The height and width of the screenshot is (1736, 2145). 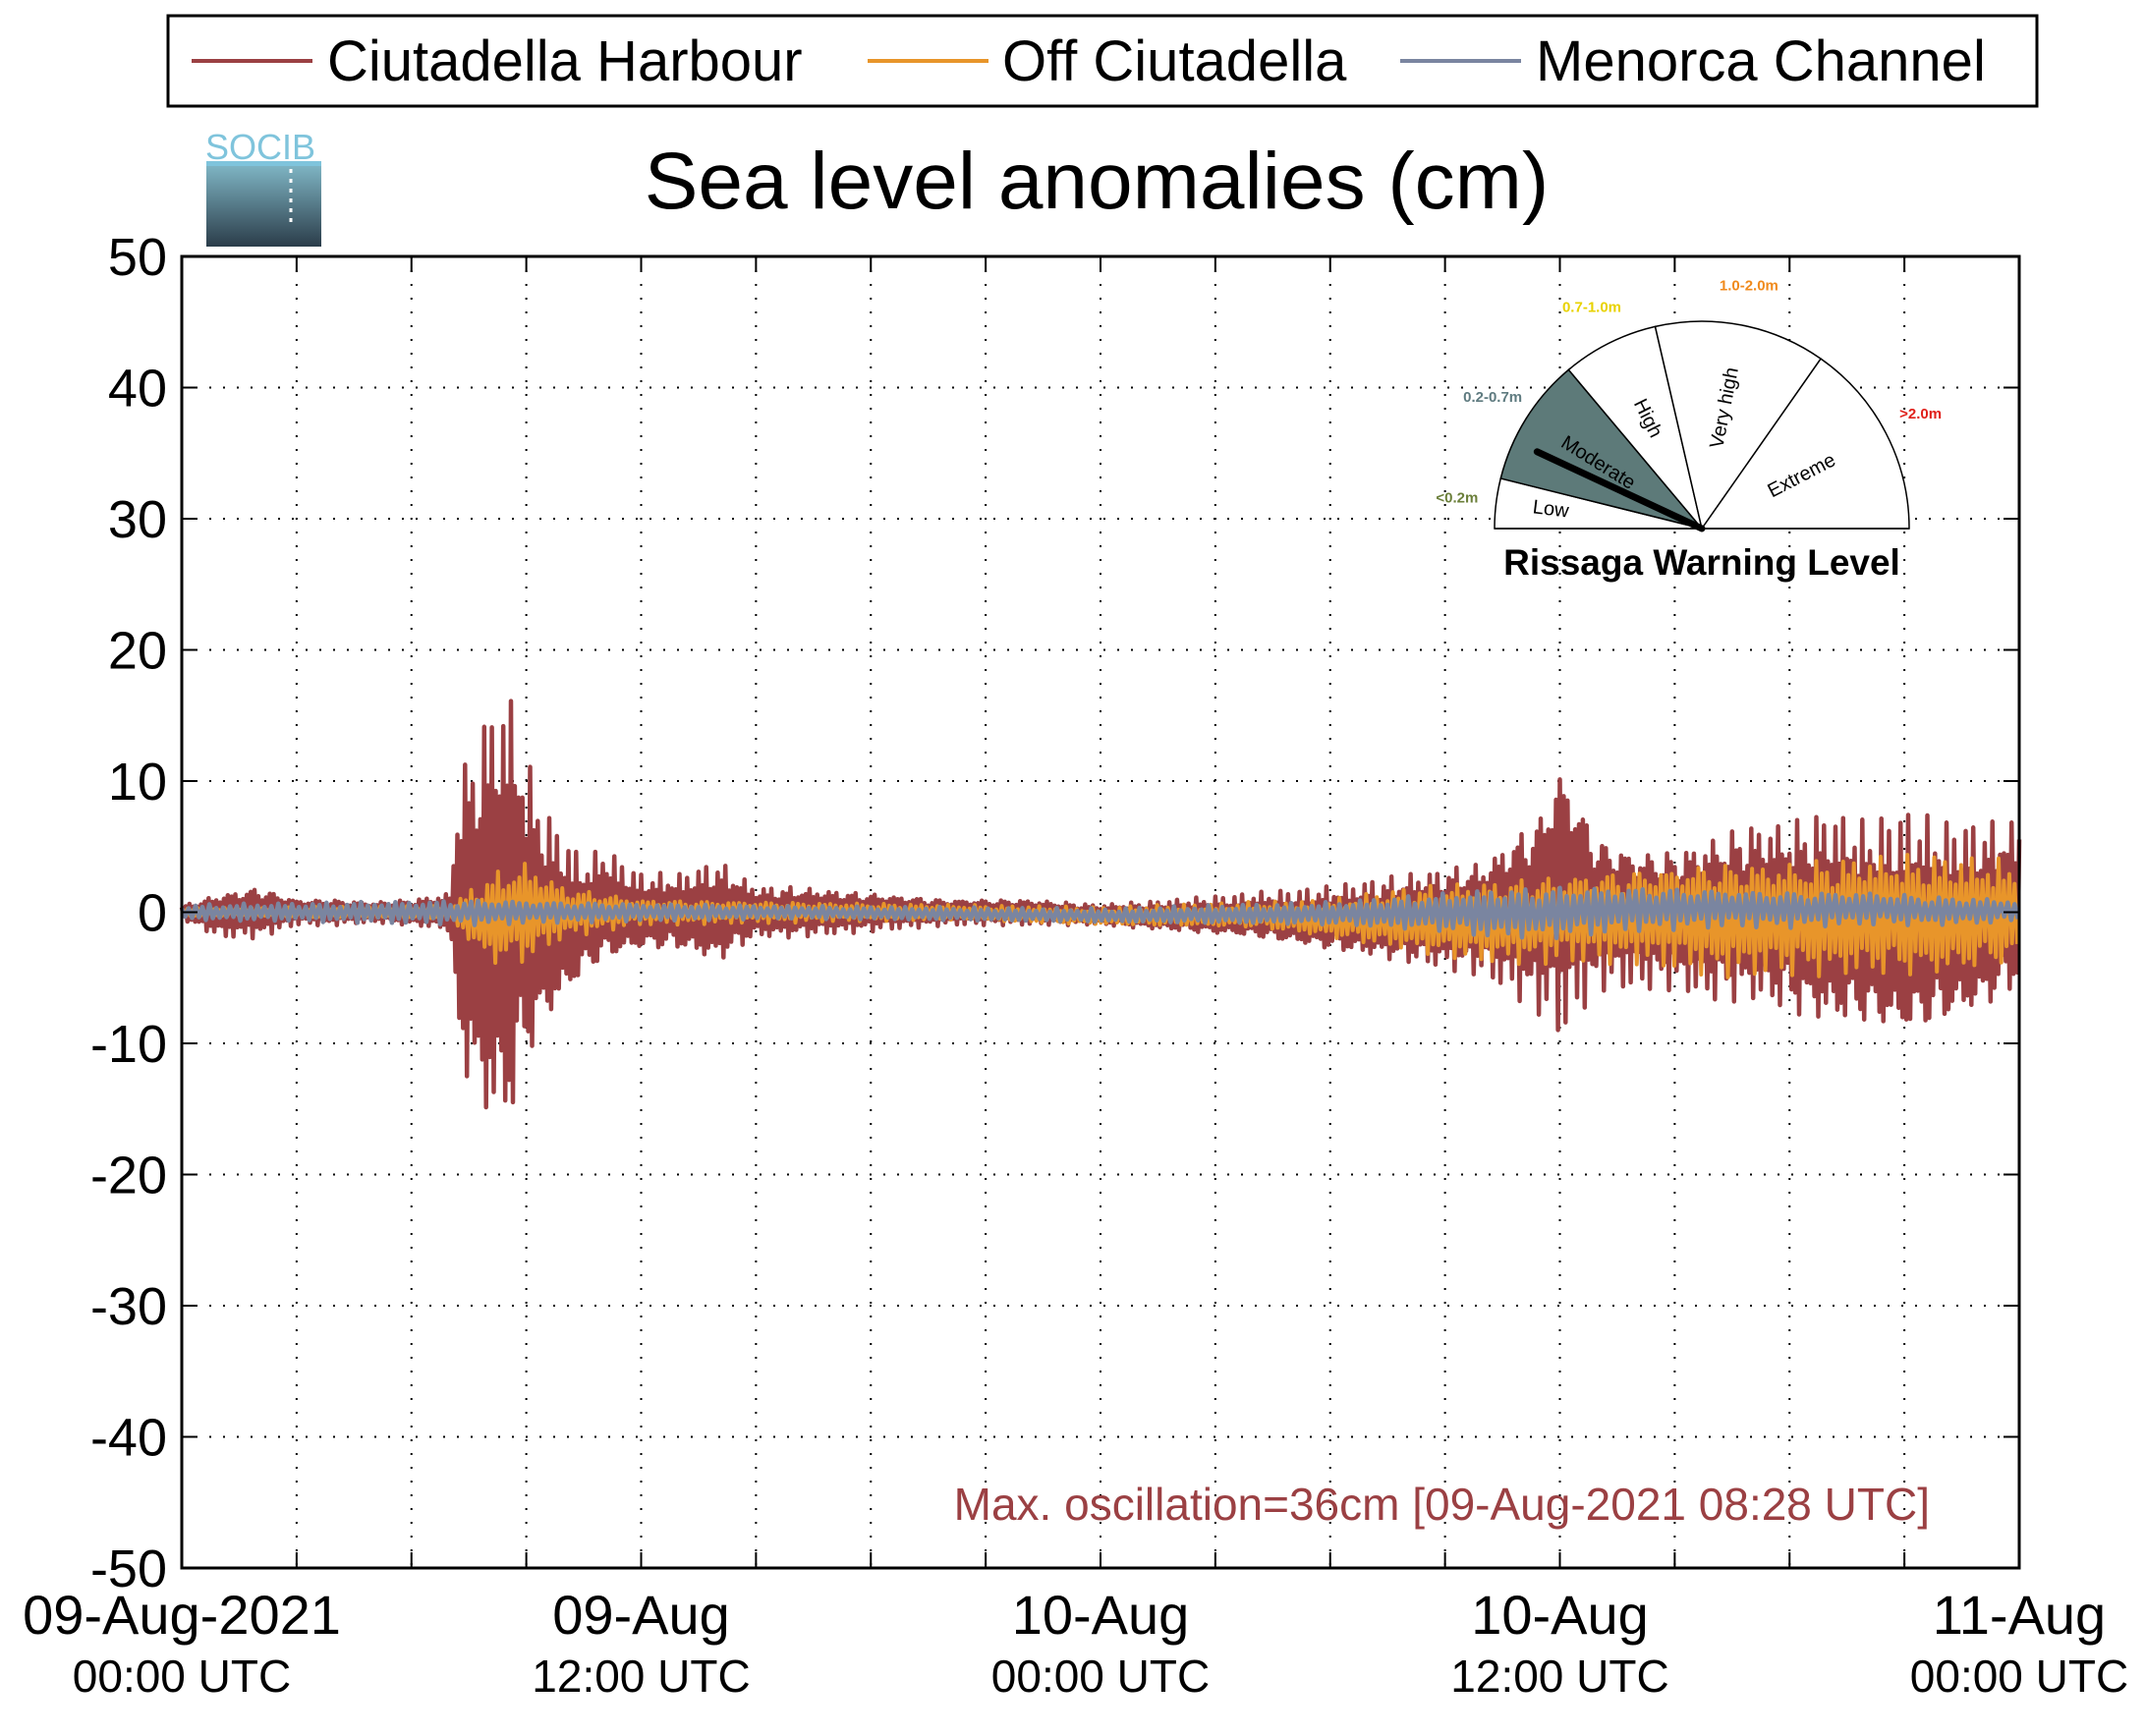 I want to click on gauge-sector-extreme, so click(x=1805, y=444).